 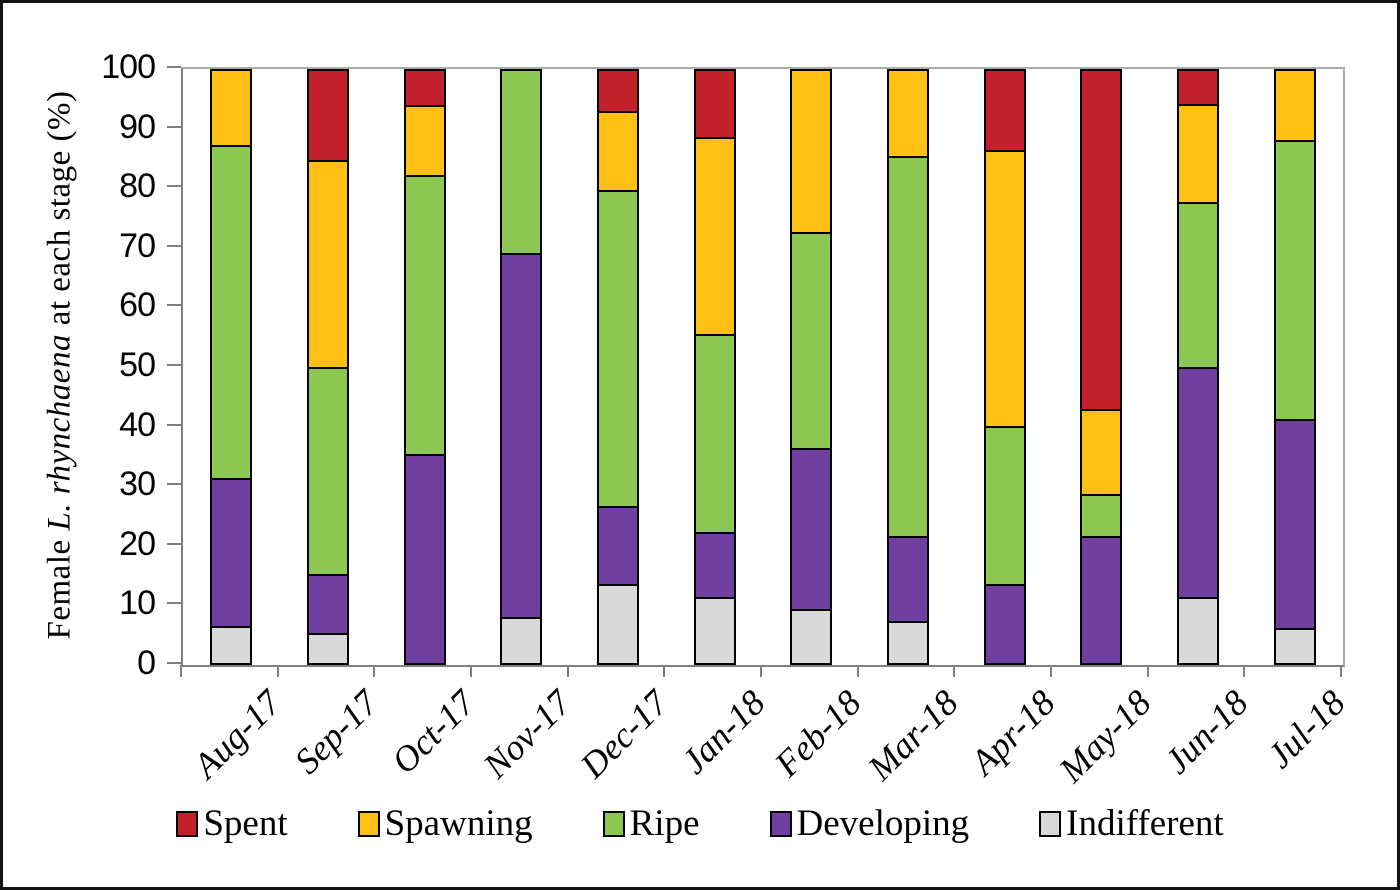 What do you see at coordinates (137, 305) in the screenshot?
I see `y-tick-label: 60` at bounding box center [137, 305].